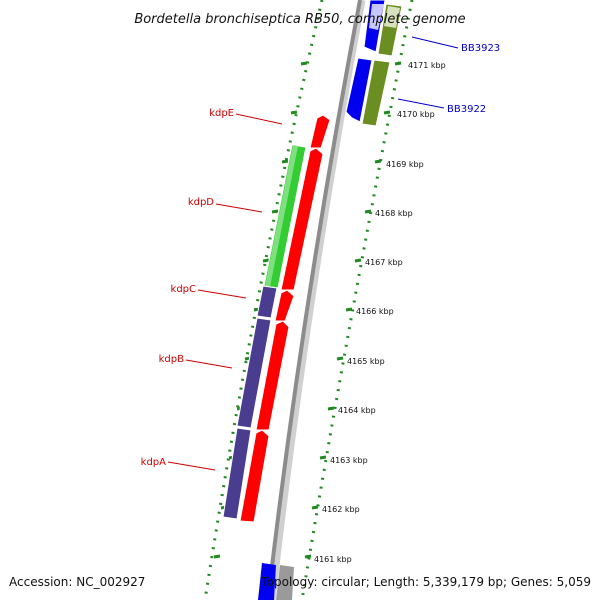 The image size is (600, 600). What do you see at coordinates (237, 473) in the screenshot?
I see `gene-kdpA-purple` at bounding box center [237, 473].